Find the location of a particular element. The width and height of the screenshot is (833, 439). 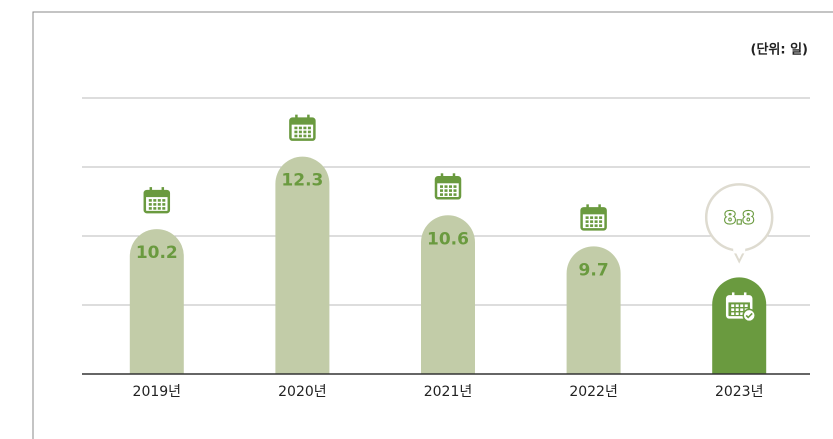

unit-label: (단위: 일) is located at coordinates (780, 50).